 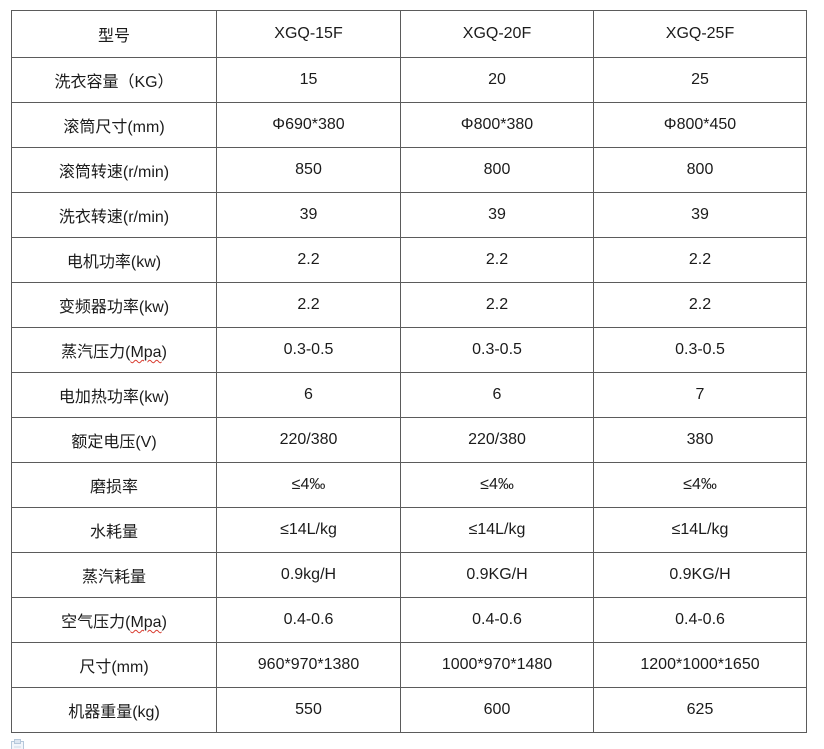 What do you see at coordinates (308, 170) in the screenshot?
I see `value-cell: 850` at bounding box center [308, 170].